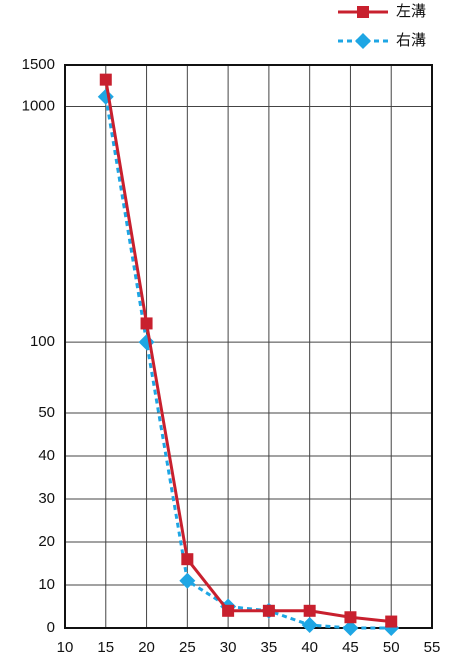  What do you see at coordinates (146, 647) in the screenshot?
I see `x-tick-label: 20` at bounding box center [146, 647].